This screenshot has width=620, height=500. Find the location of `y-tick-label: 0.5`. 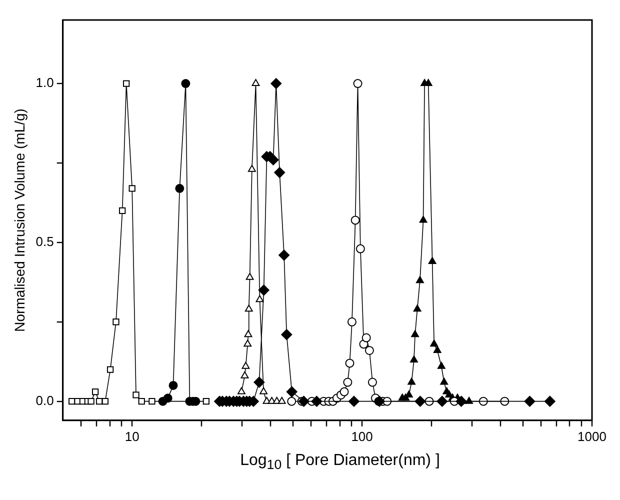

y-tick-label: 0.5 is located at coordinates (45, 242).